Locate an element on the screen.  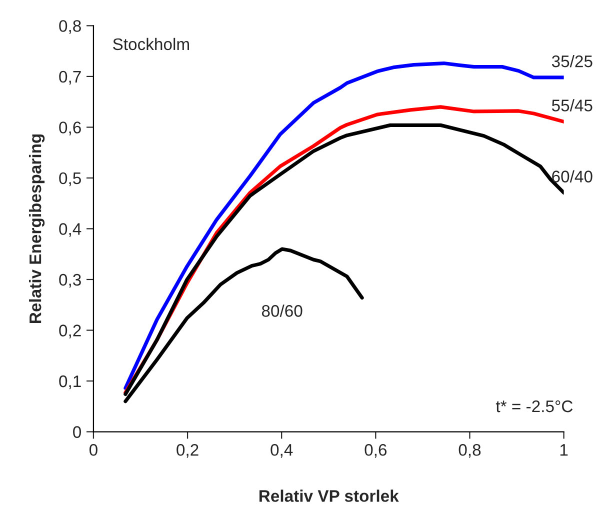
y-tick-label: 0,5 is located at coordinates (70, 179).